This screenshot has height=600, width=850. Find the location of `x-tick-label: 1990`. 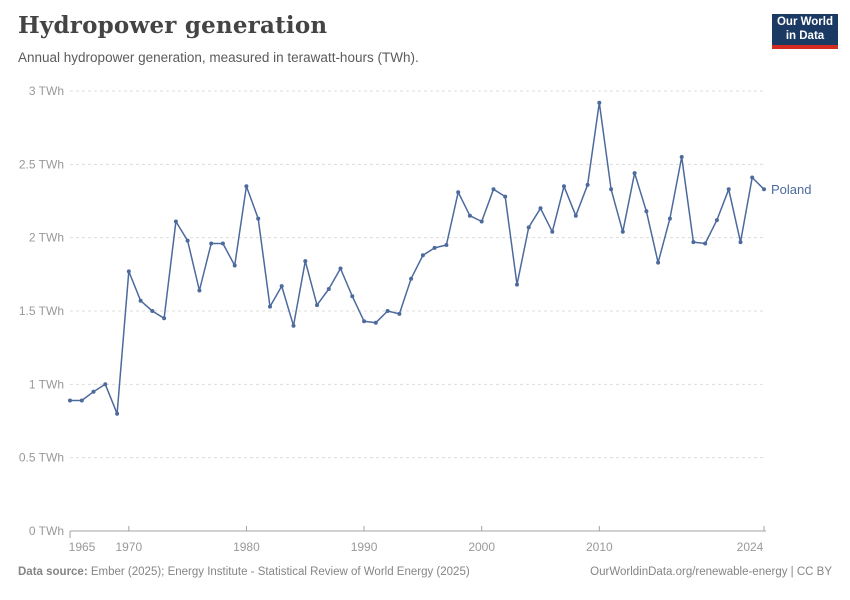

x-tick-label: 1990 is located at coordinates (364, 547).